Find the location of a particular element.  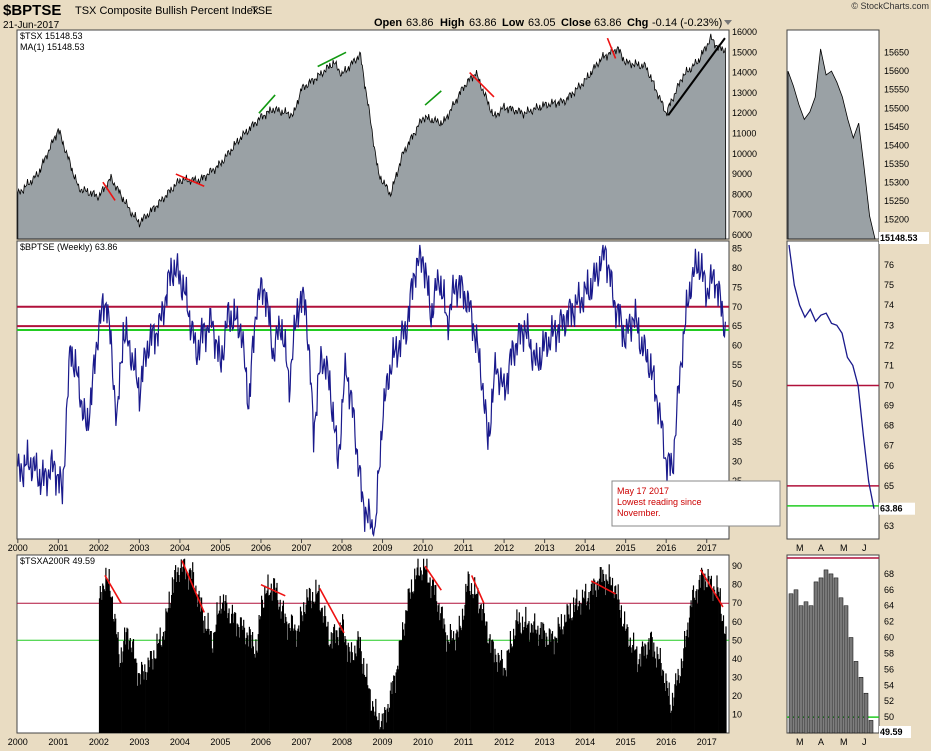

a200-trendline-red is located at coordinates (477, 589).